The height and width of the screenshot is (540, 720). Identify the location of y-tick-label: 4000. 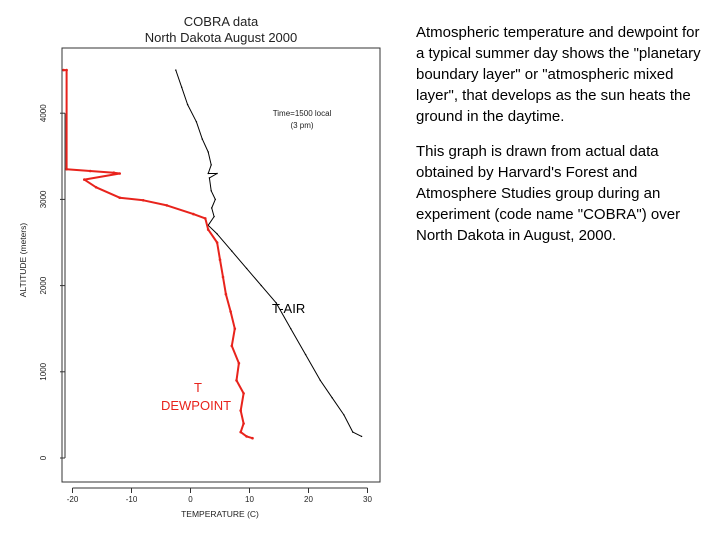
(43, 113).